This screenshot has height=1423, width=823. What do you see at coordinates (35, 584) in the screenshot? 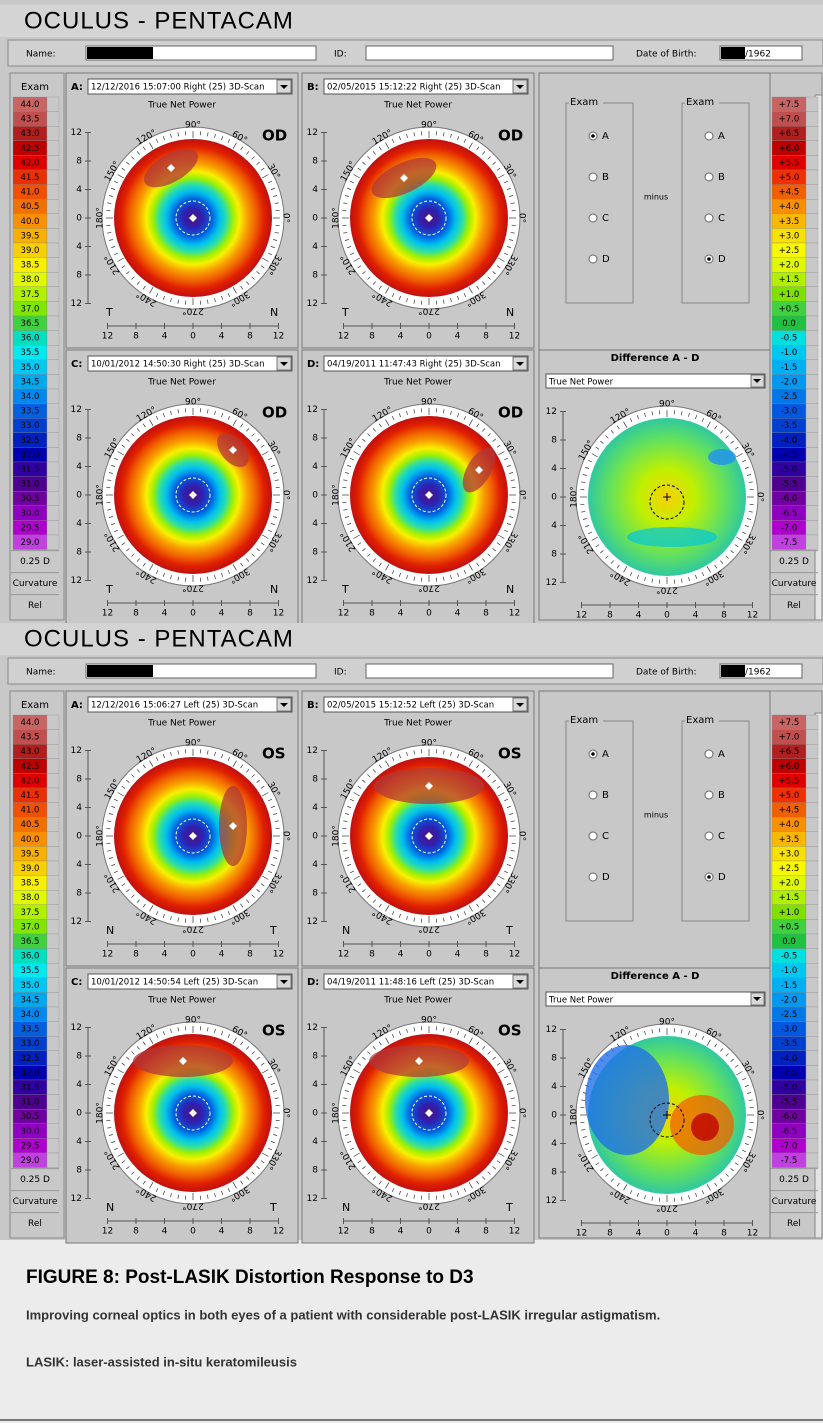
I see `scale-kind: Curvature` at bounding box center [35, 584].